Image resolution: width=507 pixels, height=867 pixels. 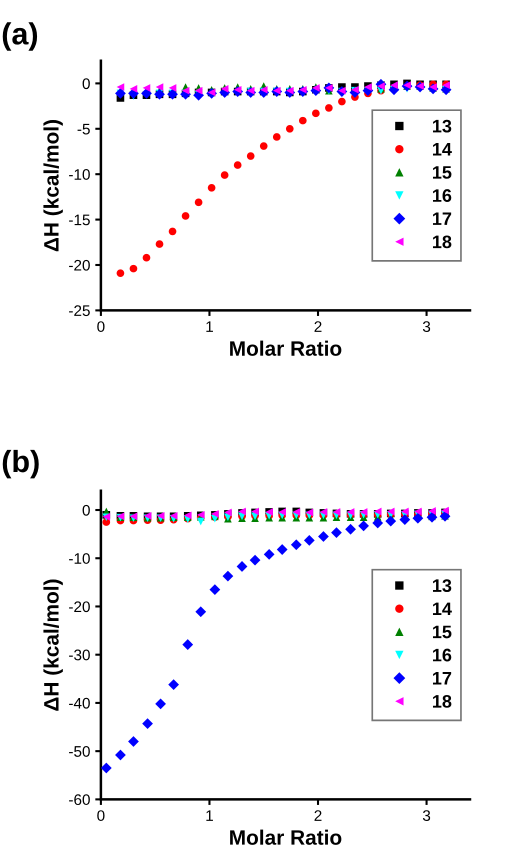 What do you see at coordinates (79, 703) in the screenshot?
I see `y-tick-label: -40` at bounding box center [79, 703].